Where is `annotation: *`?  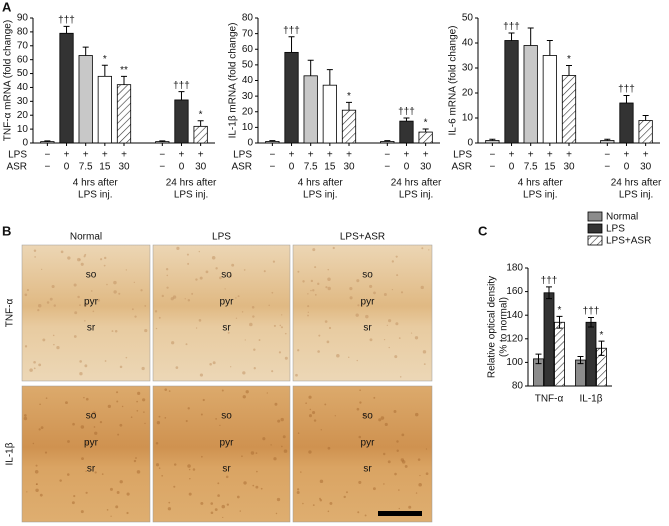 annotation: * is located at coordinates (426, 123).